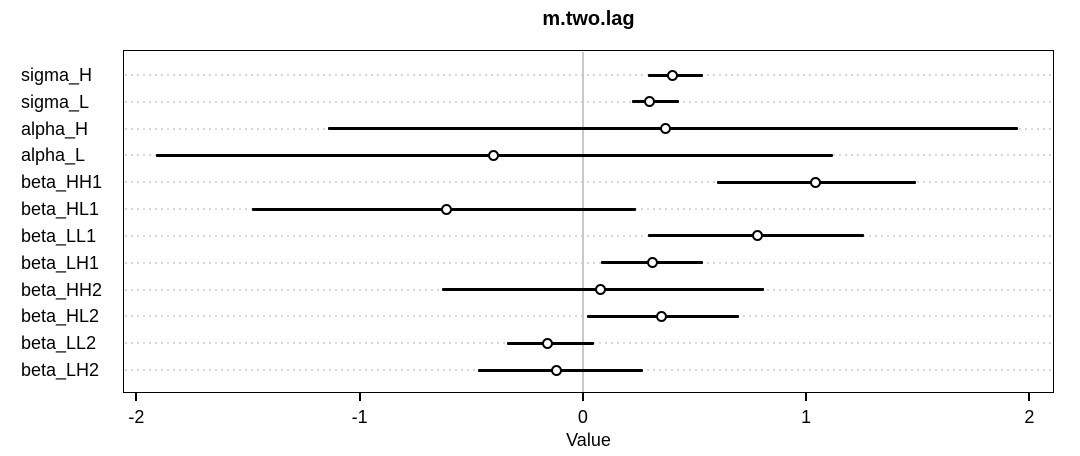 Image resolution: width=1080 pixels, height=456 pixels. Describe the element at coordinates (1029, 417) in the screenshot. I see `x-tick-label: 2` at that location.